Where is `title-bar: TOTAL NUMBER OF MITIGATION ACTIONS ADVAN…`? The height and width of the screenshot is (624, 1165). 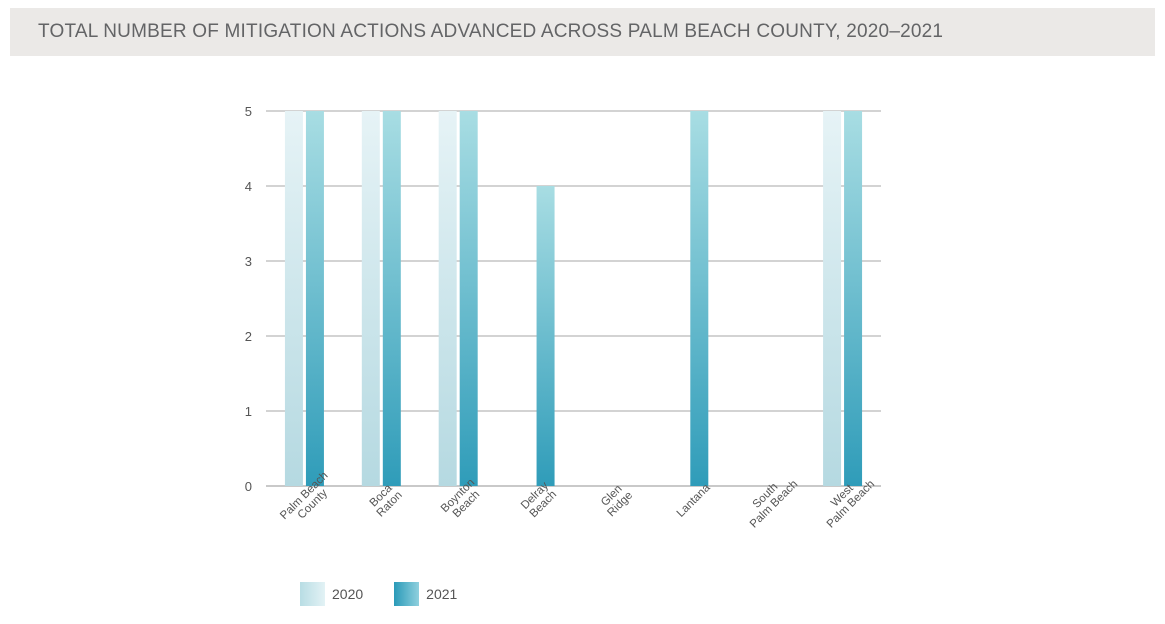 title-bar: TOTAL NUMBER OF MITIGATION ACTIONS ADVAN… is located at coordinates (582, 32).